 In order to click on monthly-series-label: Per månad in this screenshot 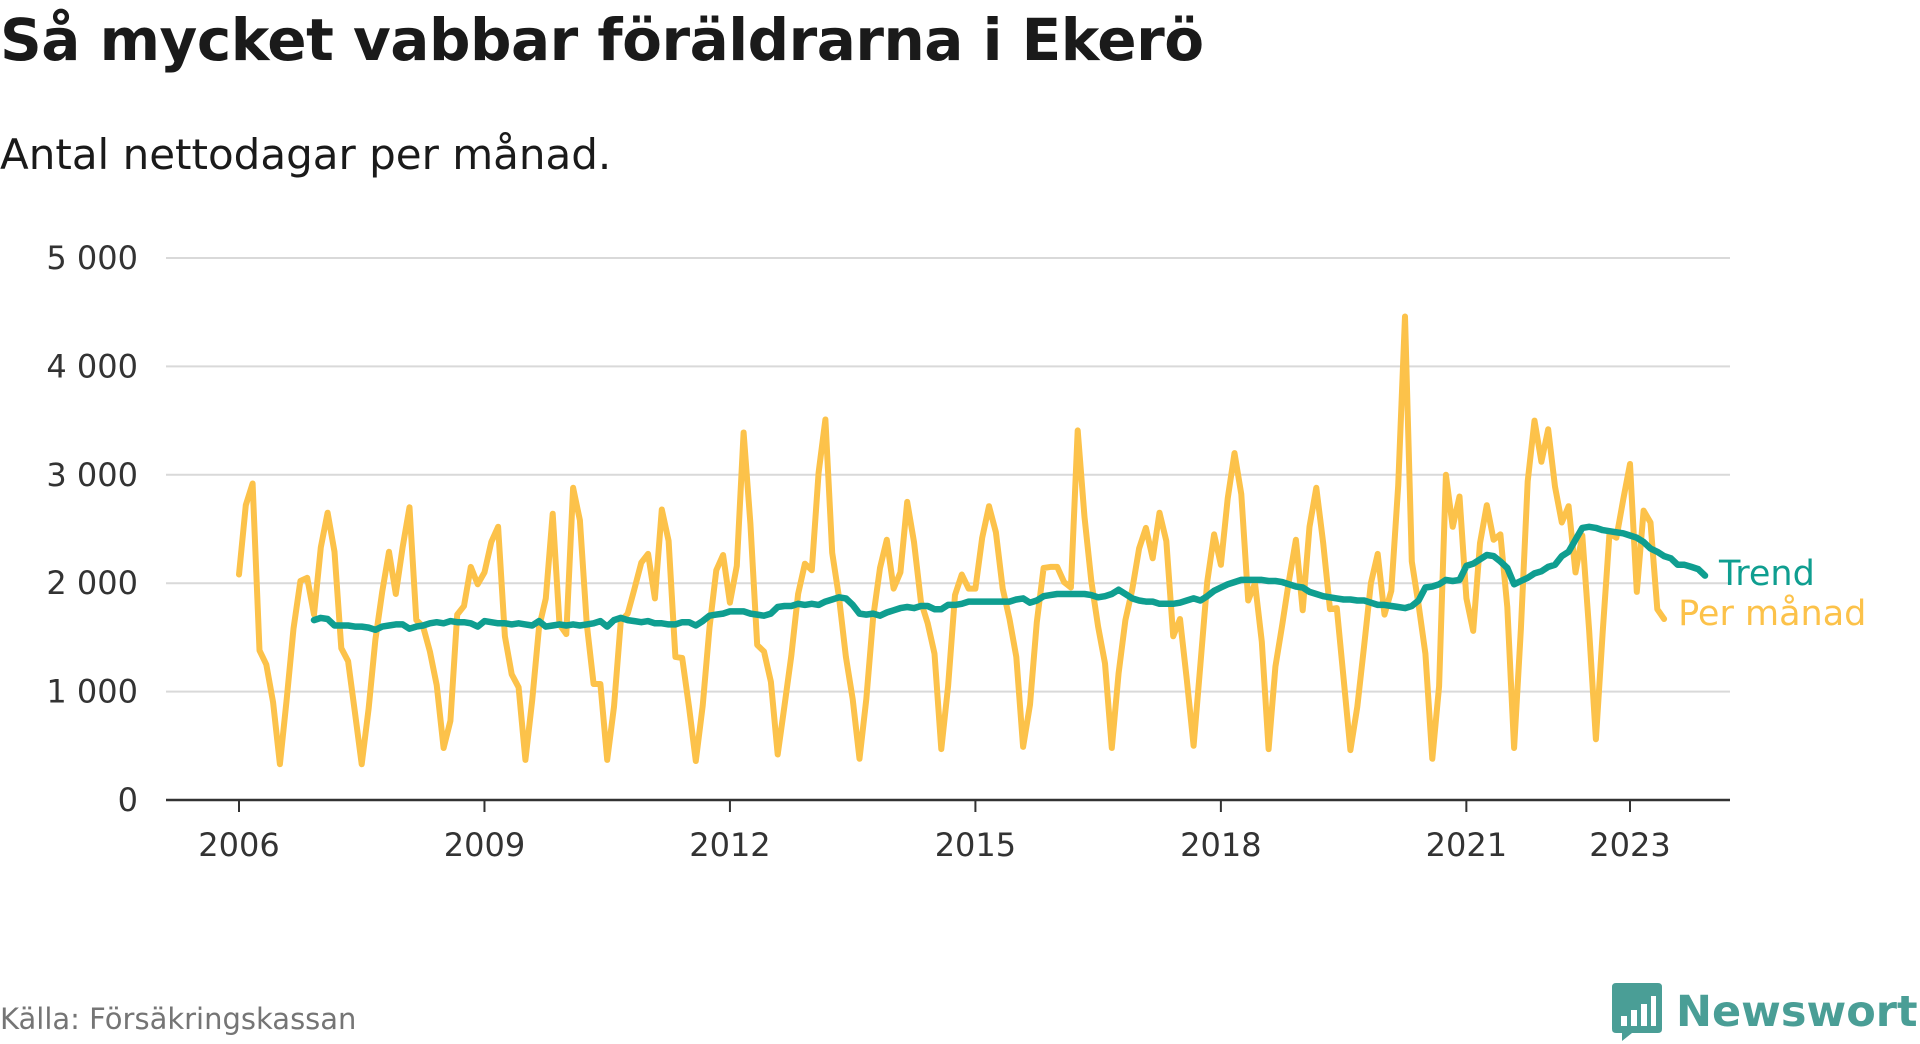, I will do `click(1772, 613)`.